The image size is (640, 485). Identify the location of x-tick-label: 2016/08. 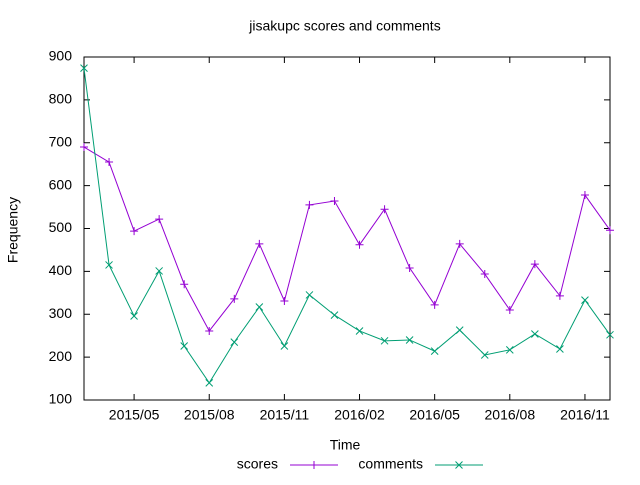
(510, 415).